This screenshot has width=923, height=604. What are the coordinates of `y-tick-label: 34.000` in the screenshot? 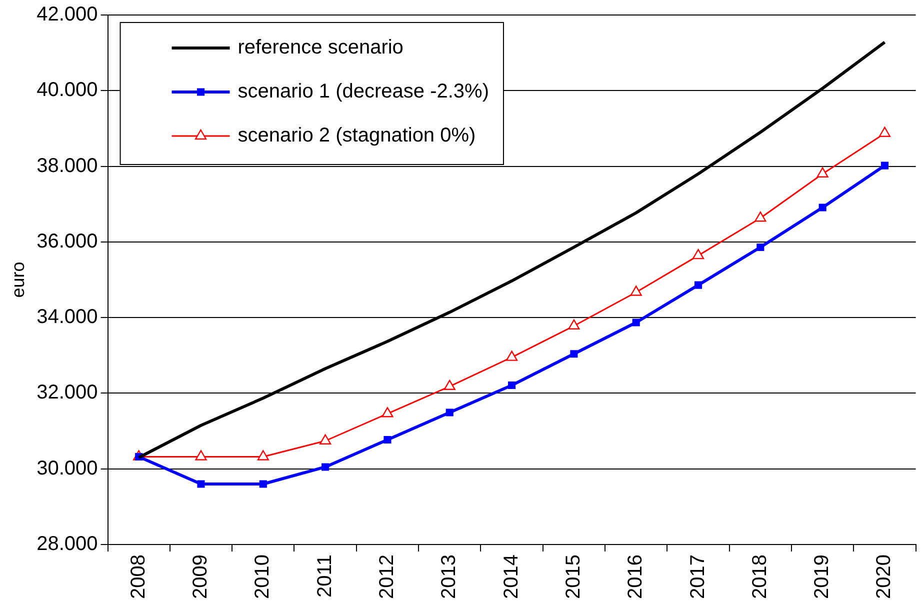 It's located at (67, 317).